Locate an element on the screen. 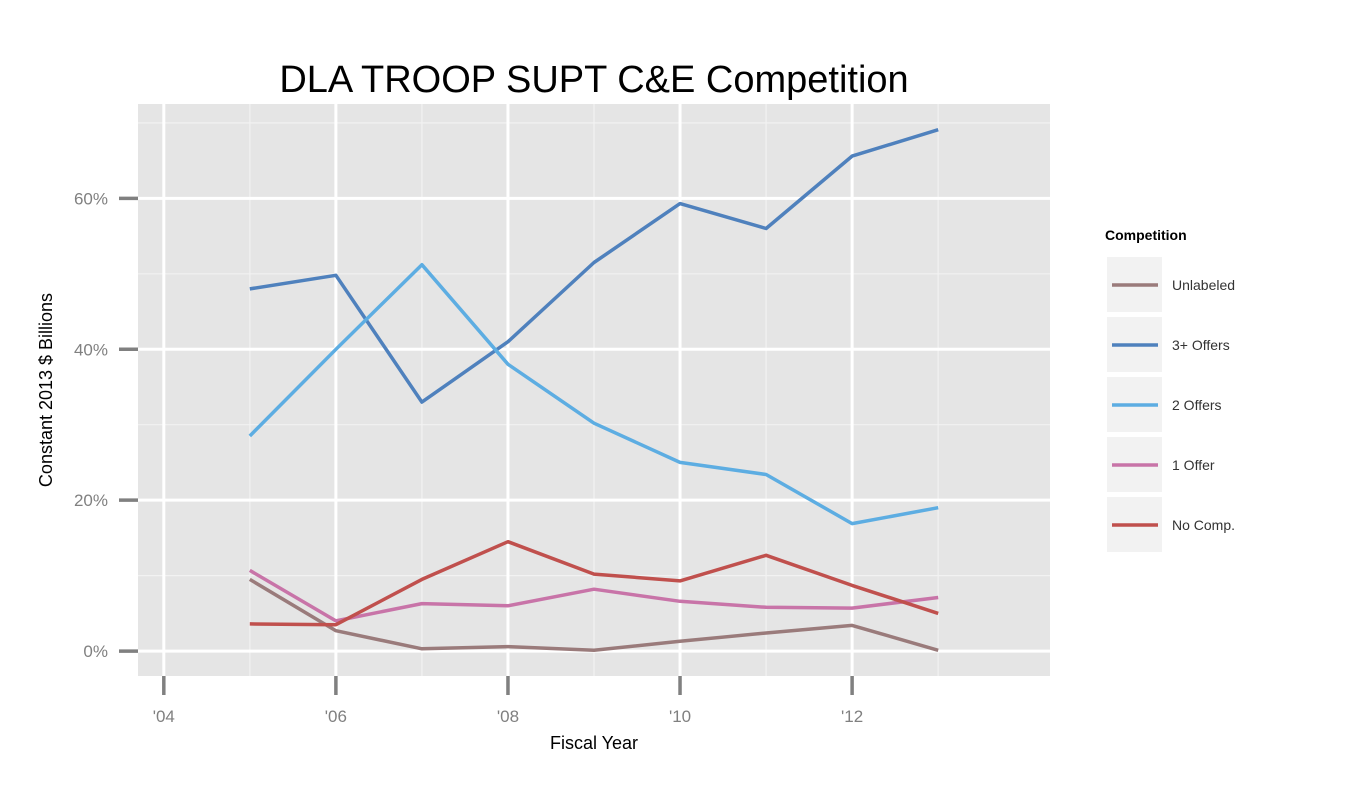 This screenshot has width=1350, height=787. legend-label-no-comp: No Comp. is located at coordinates (1203, 525).